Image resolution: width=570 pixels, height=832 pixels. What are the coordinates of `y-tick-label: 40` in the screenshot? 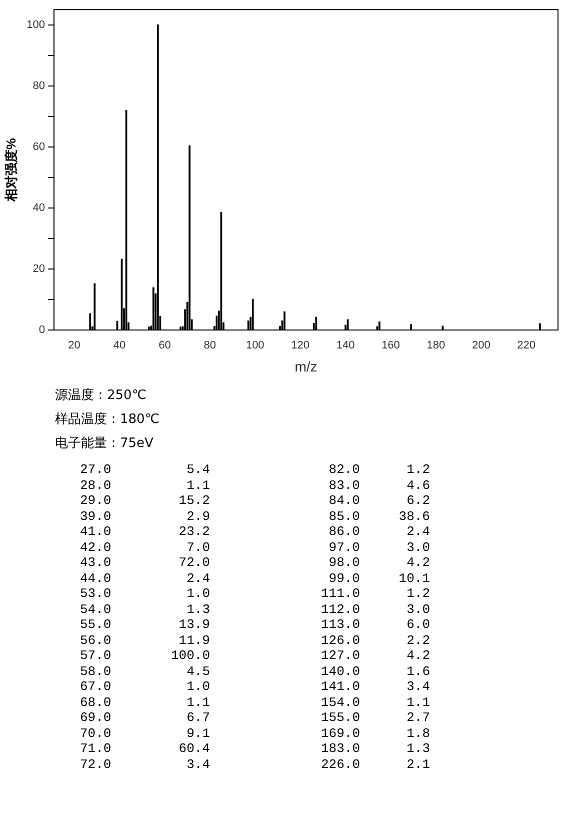 It's located at (38, 208).